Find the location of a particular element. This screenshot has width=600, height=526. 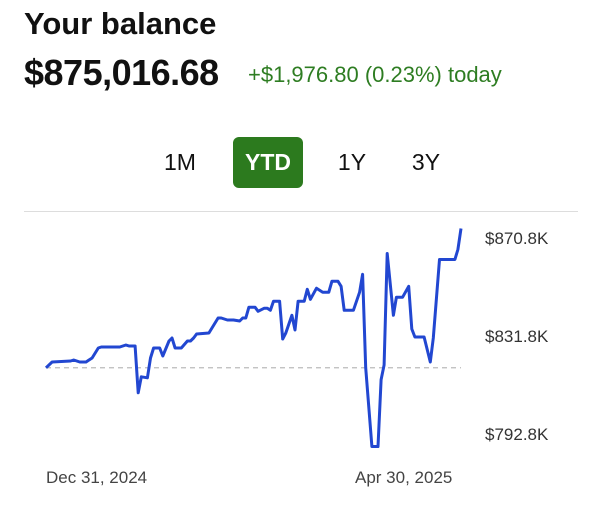

y-tick-label: $831.8K is located at coordinates (517, 336).